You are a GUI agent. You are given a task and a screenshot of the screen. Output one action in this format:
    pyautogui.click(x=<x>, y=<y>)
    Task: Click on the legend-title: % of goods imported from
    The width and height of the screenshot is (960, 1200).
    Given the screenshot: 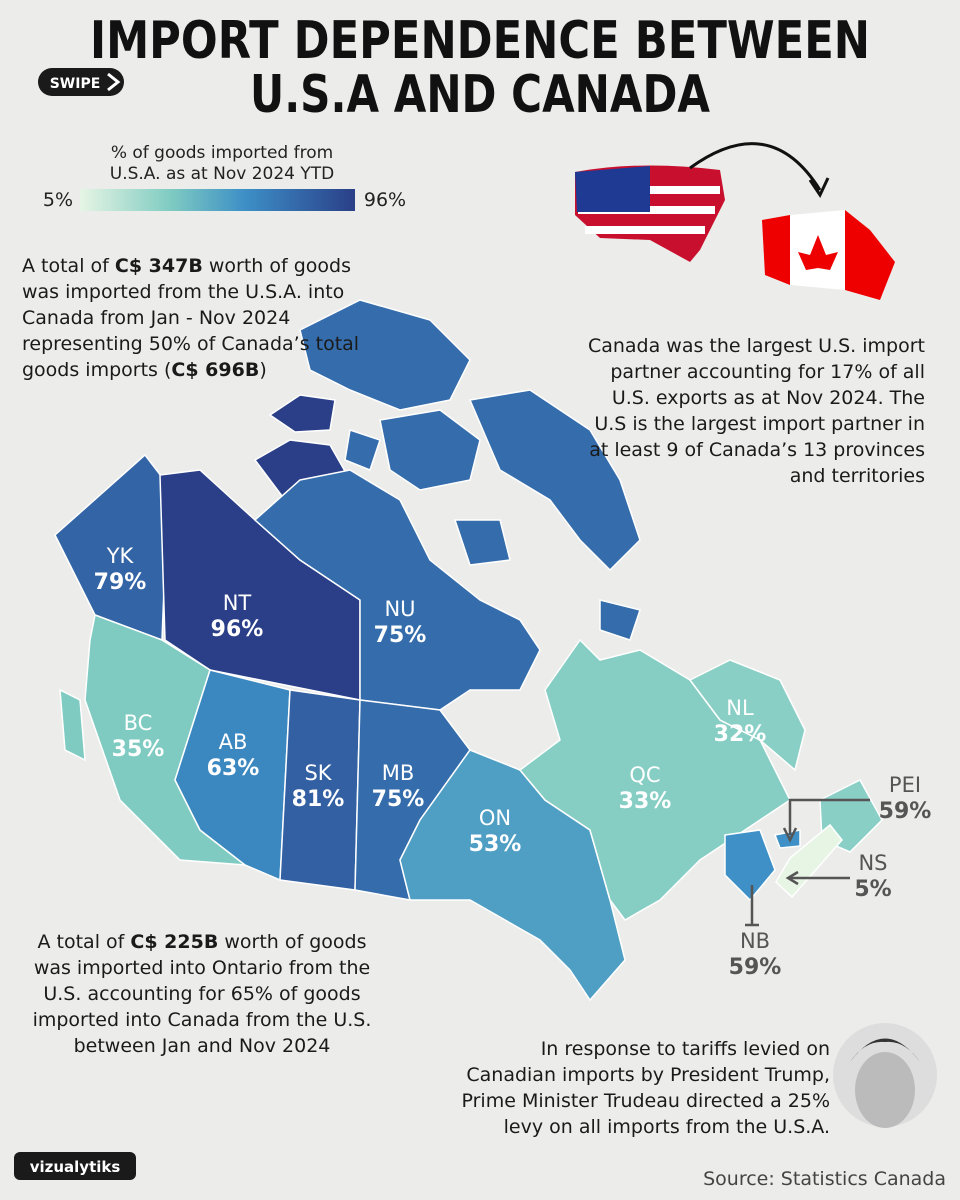 What is the action you would take?
    pyautogui.click(x=222, y=153)
    